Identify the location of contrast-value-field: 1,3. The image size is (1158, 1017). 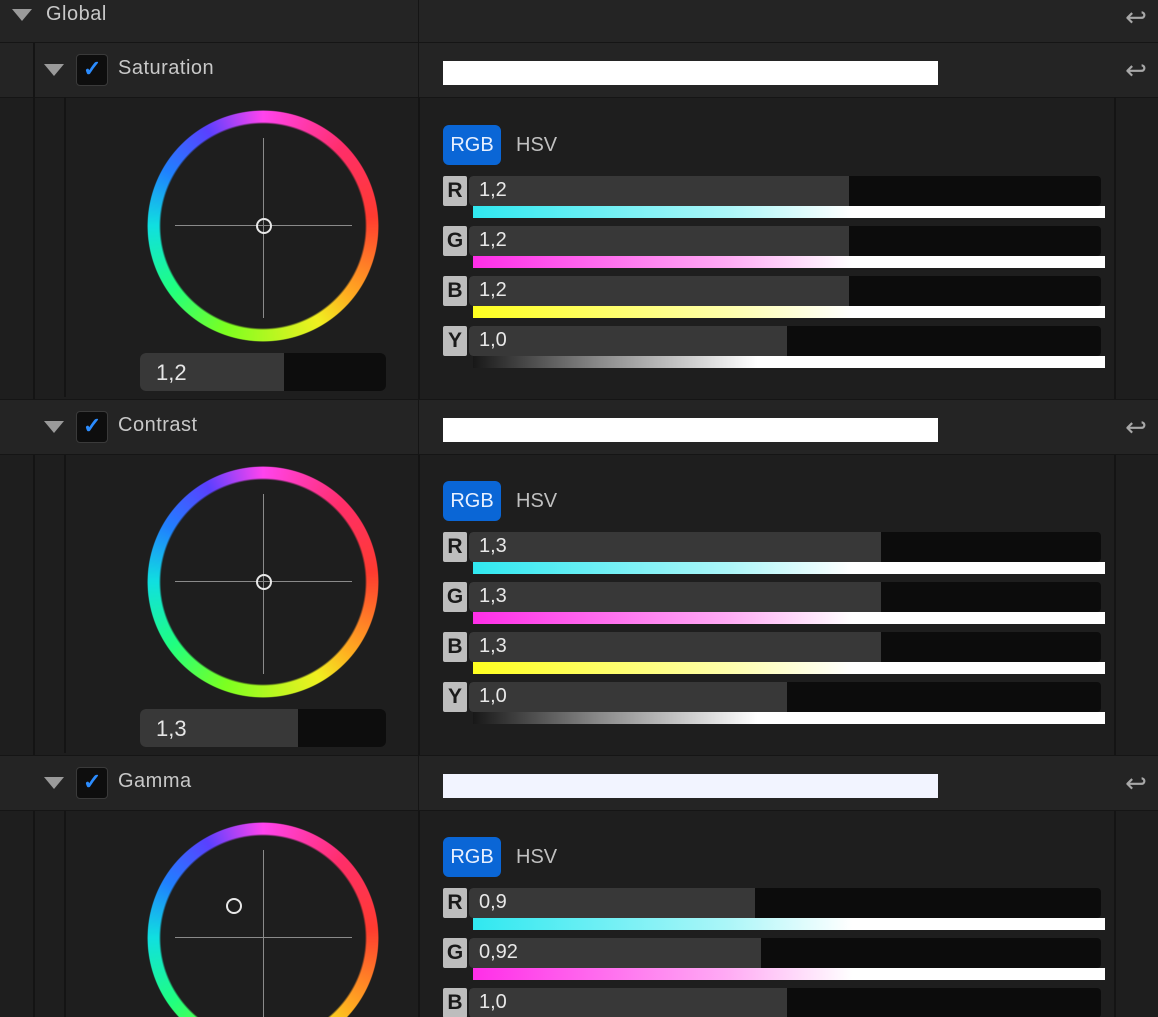
(263, 728).